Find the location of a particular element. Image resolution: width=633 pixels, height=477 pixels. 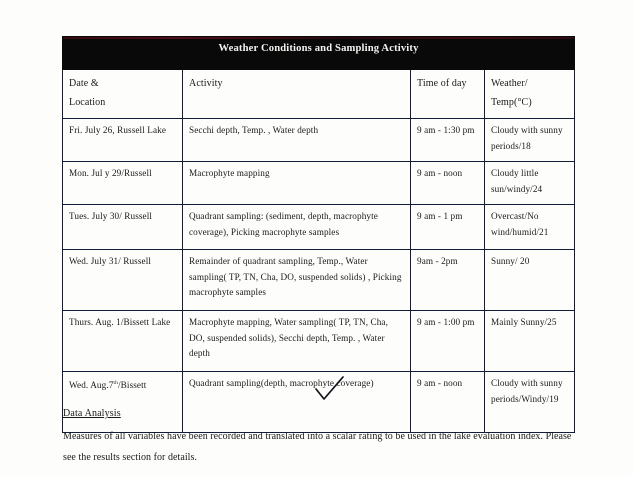

cell-activity: Macrophyte mapping is located at coordinates (296, 183).